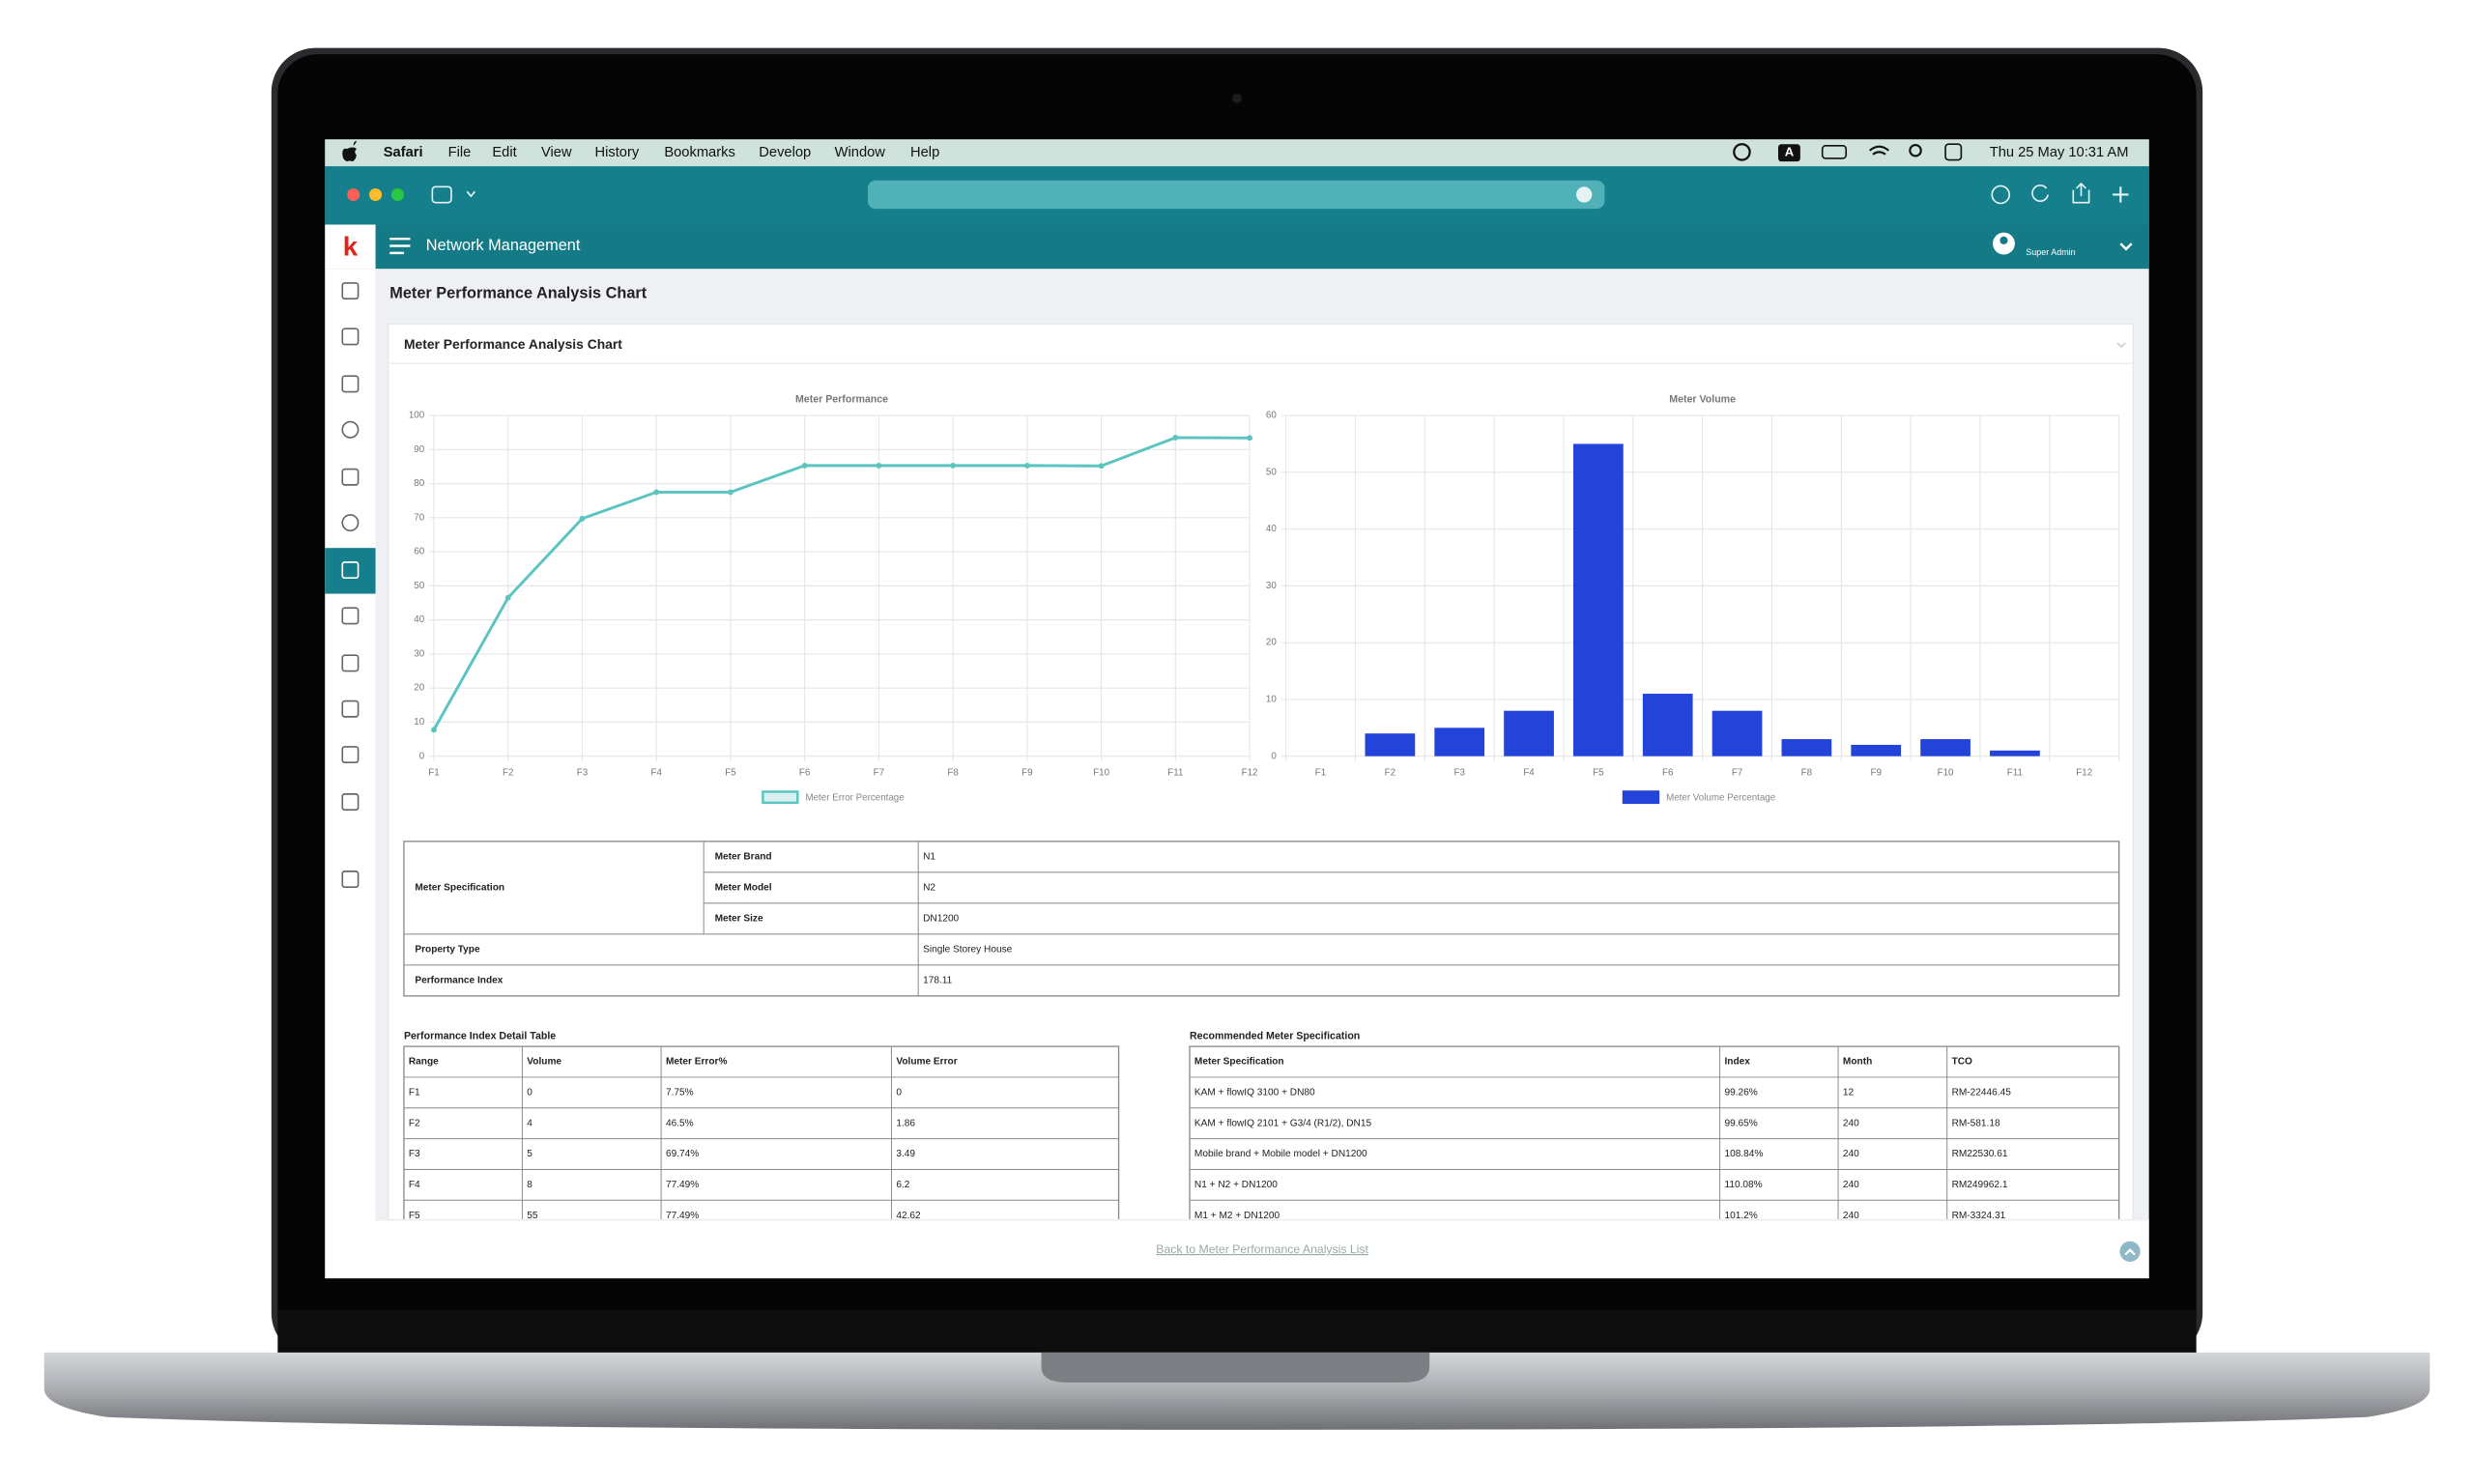 This screenshot has height=1484, width=2474. I want to click on bar, so click(1529, 733).